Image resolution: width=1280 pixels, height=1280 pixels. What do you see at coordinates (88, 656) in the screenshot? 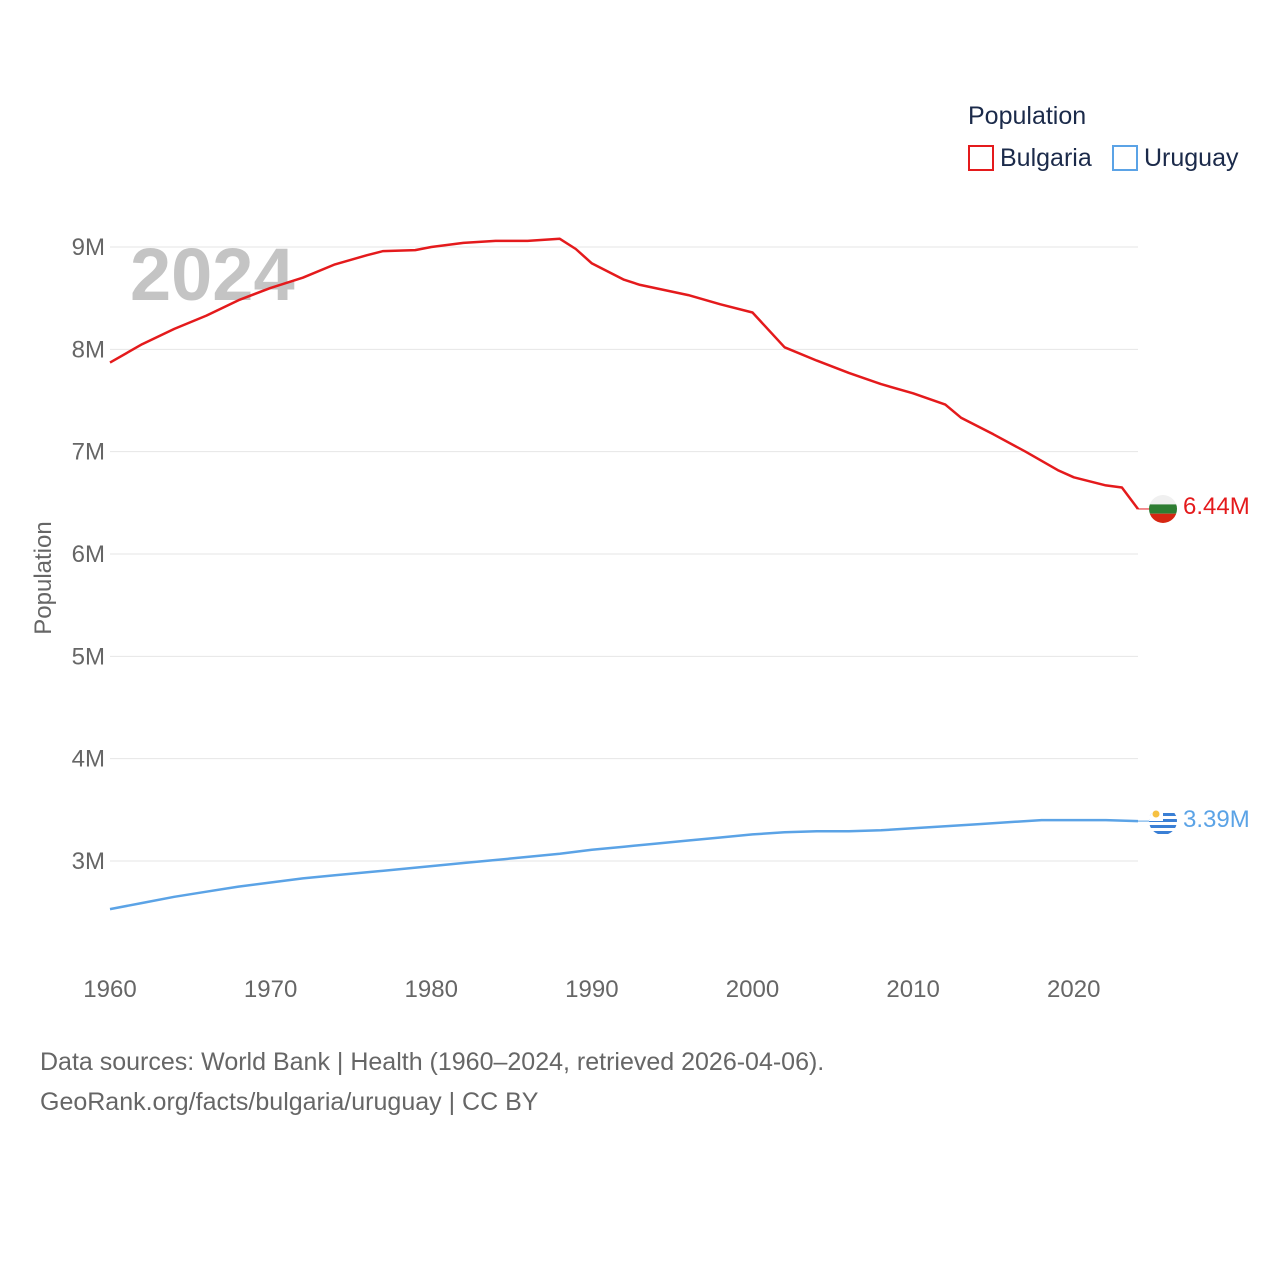
I see `y-tick-label: 5M` at bounding box center [88, 656].